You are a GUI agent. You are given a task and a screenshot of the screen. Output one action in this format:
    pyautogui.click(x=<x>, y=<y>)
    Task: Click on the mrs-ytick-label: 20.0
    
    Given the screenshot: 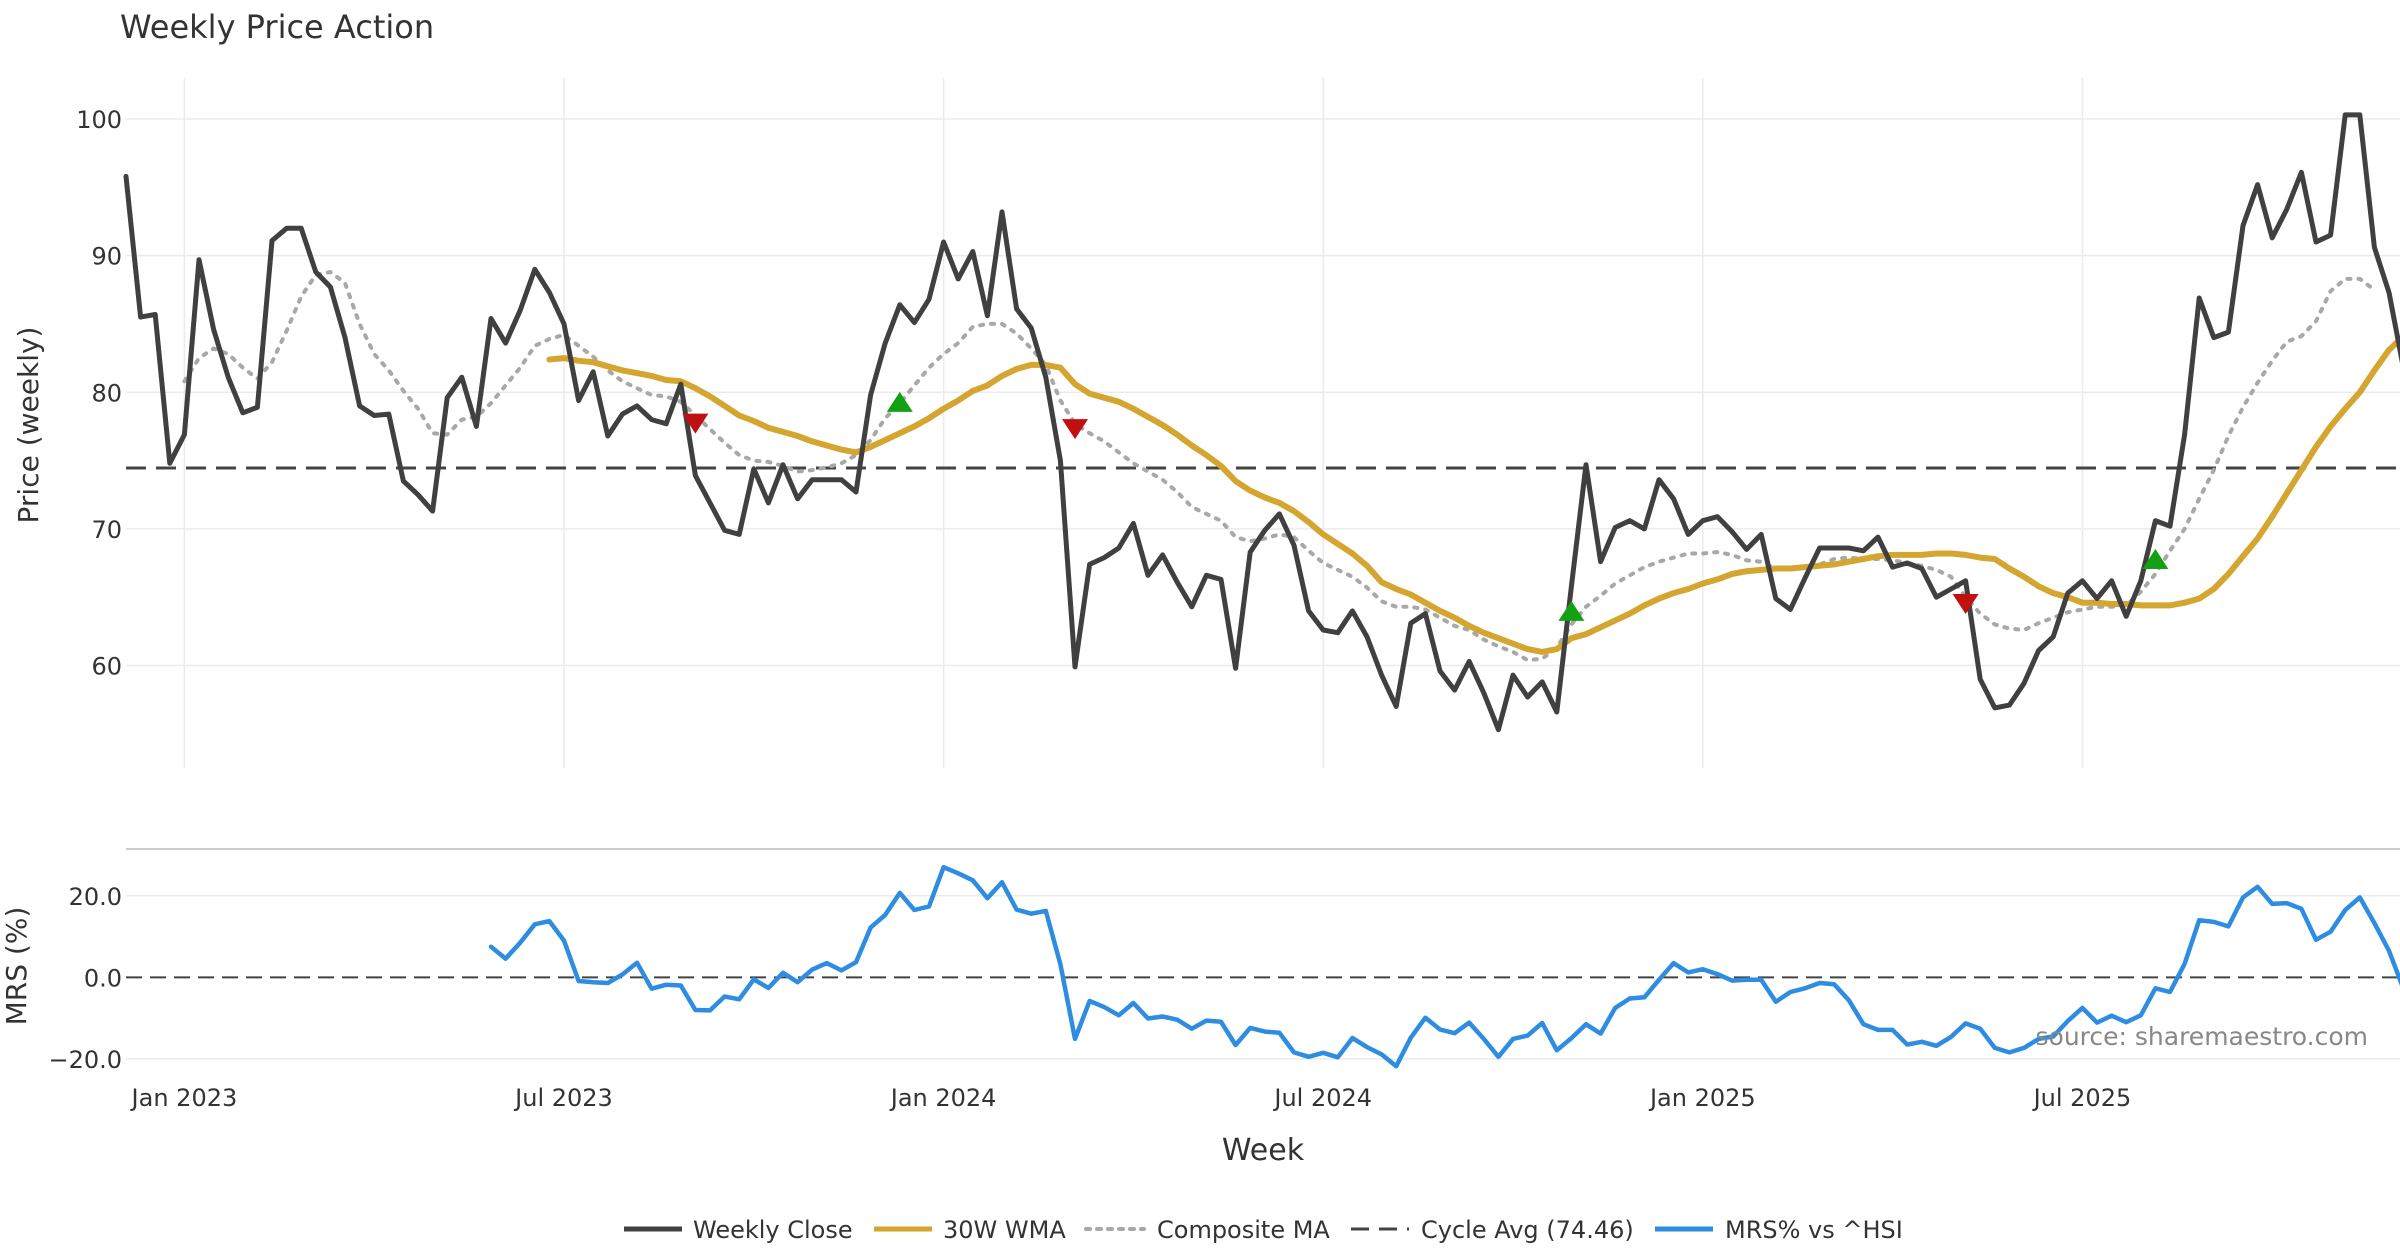 What is the action you would take?
    pyautogui.click(x=95, y=897)
    